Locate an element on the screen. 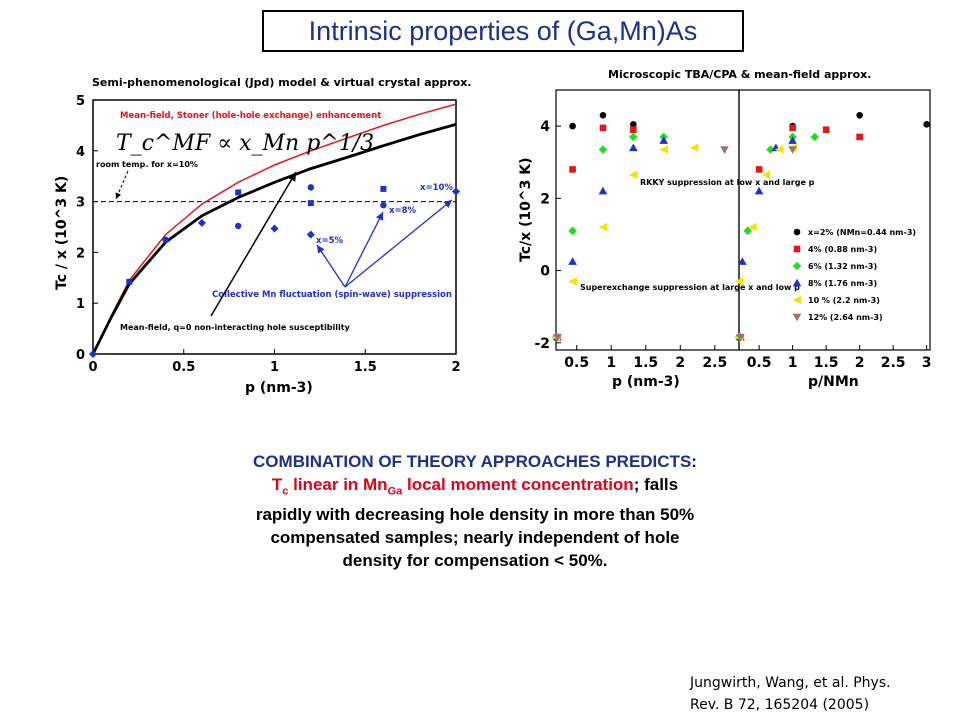 This screenshot has height=720, width=960. left-x-tick-label: 1 is located at coordinates (274, 367).